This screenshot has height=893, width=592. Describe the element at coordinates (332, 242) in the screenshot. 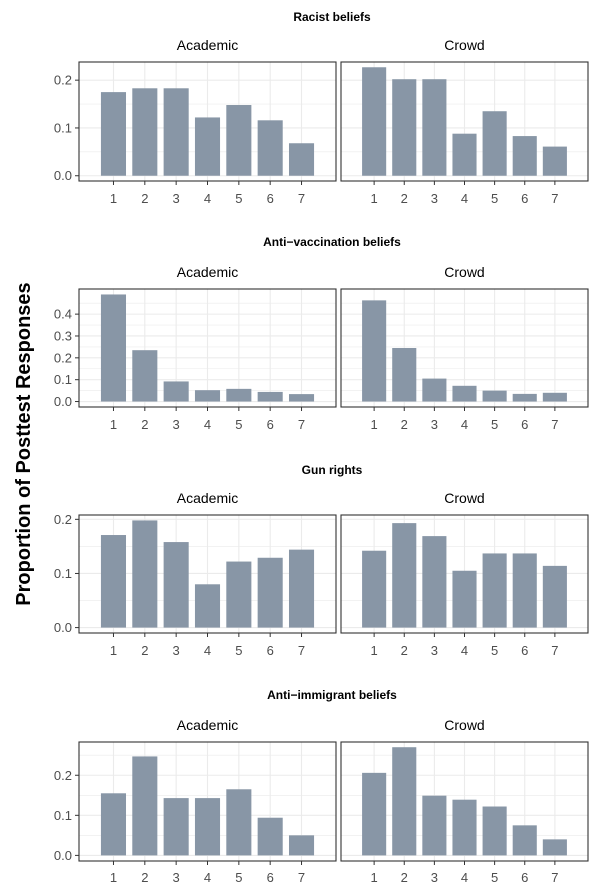

I see `chart-title: Anti−vaccination beliefs` at that location.